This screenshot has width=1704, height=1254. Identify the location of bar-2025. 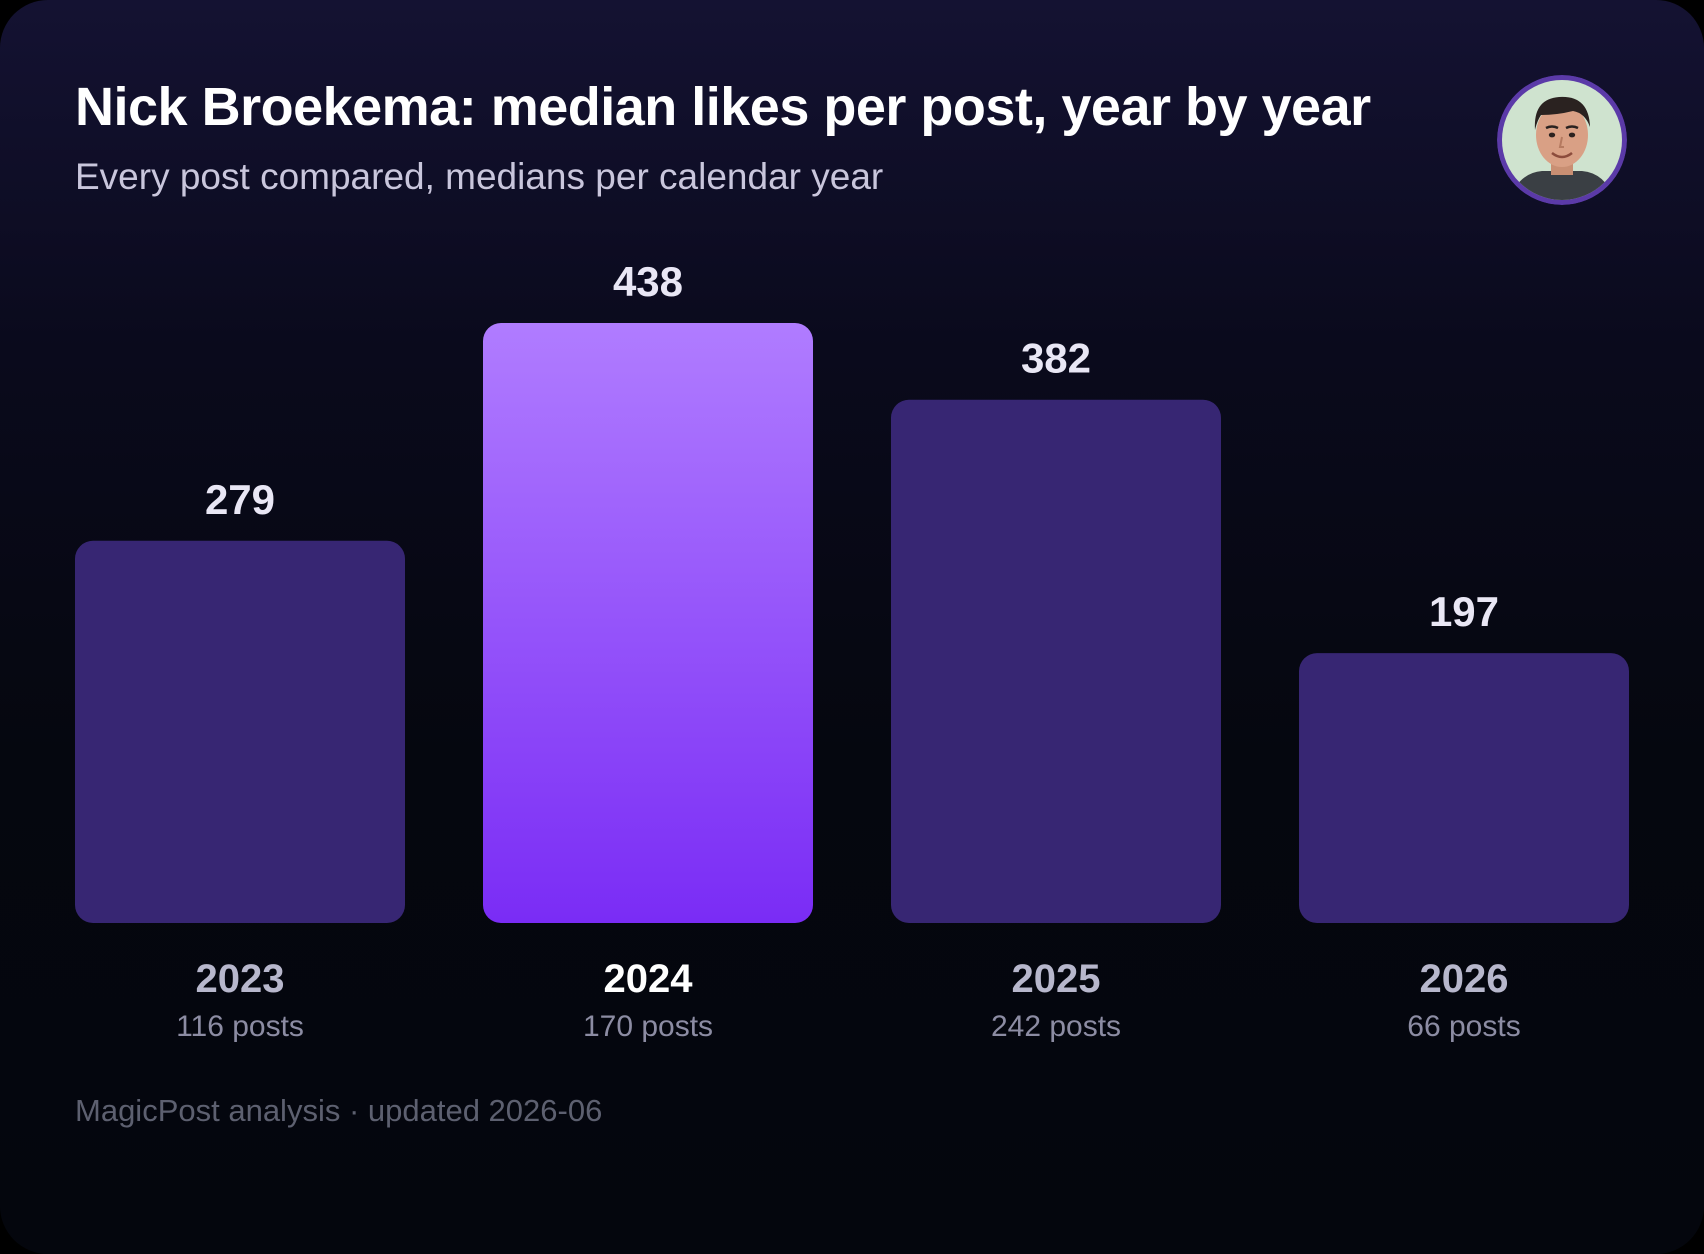
(1056, 661).